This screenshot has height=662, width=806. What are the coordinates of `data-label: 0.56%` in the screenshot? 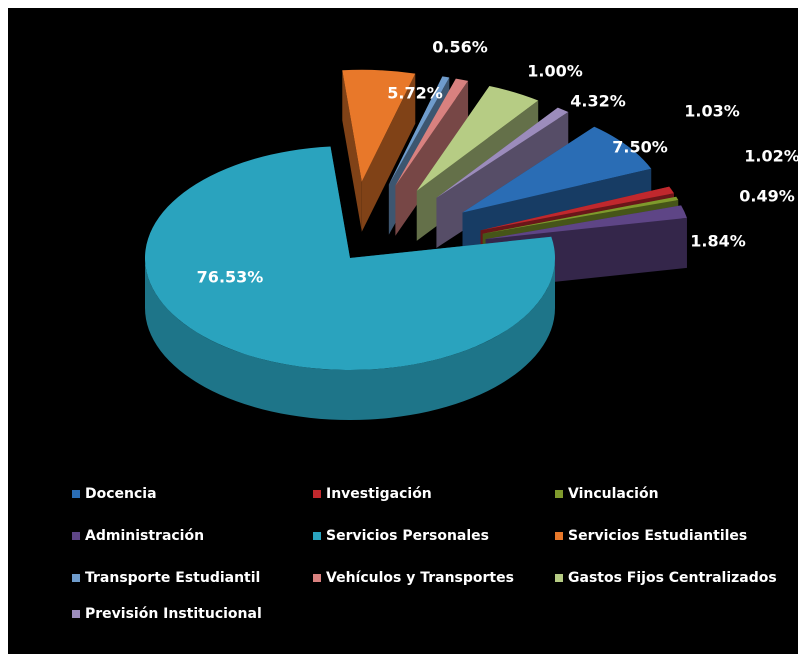 It's located at (460, 47).